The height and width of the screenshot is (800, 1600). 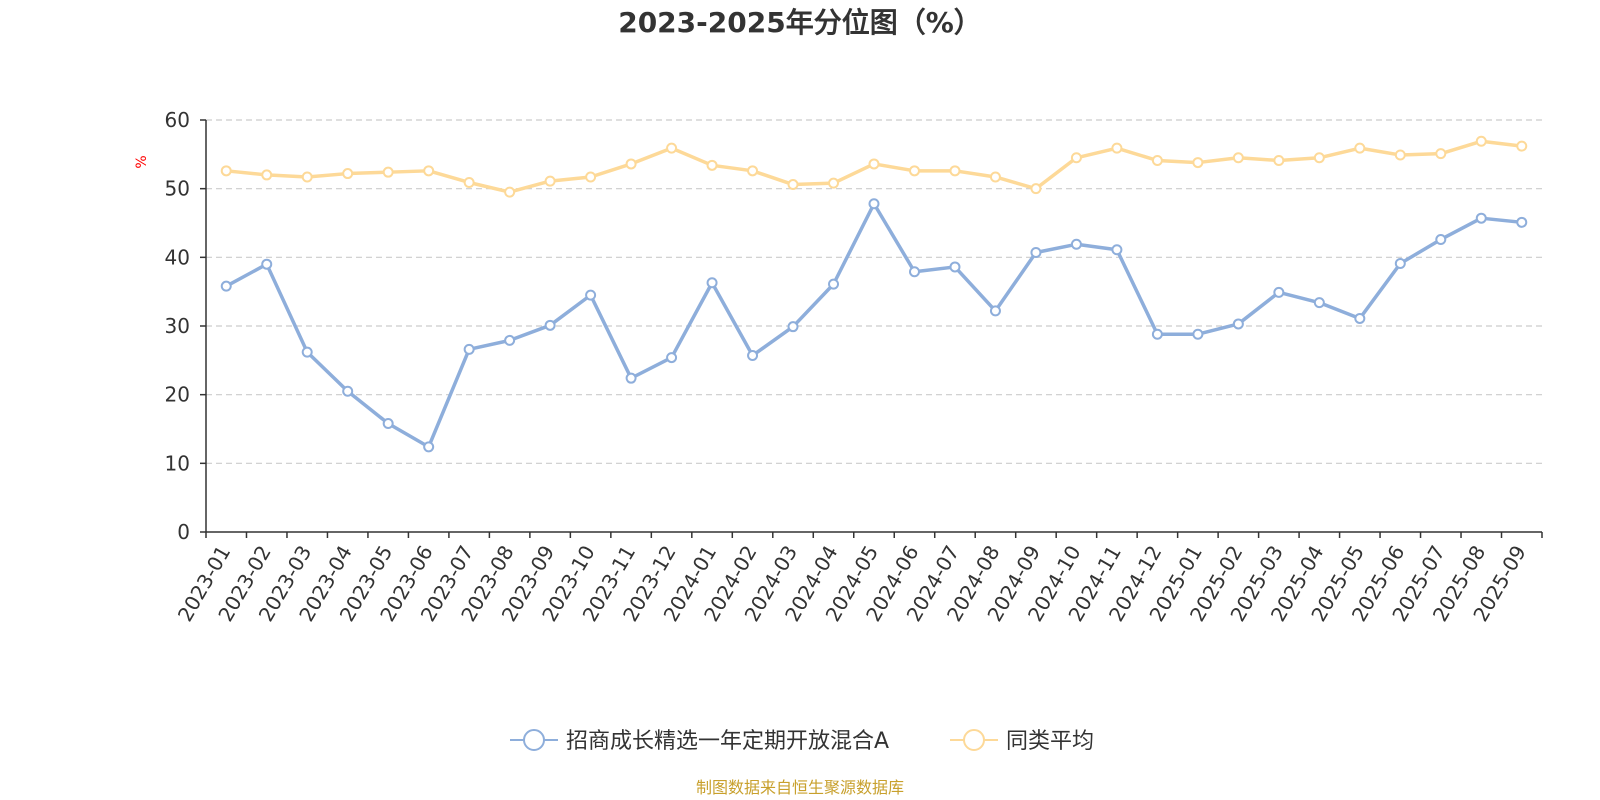 I want to click on y-tick-label: 10, so click(x=177, y=463).